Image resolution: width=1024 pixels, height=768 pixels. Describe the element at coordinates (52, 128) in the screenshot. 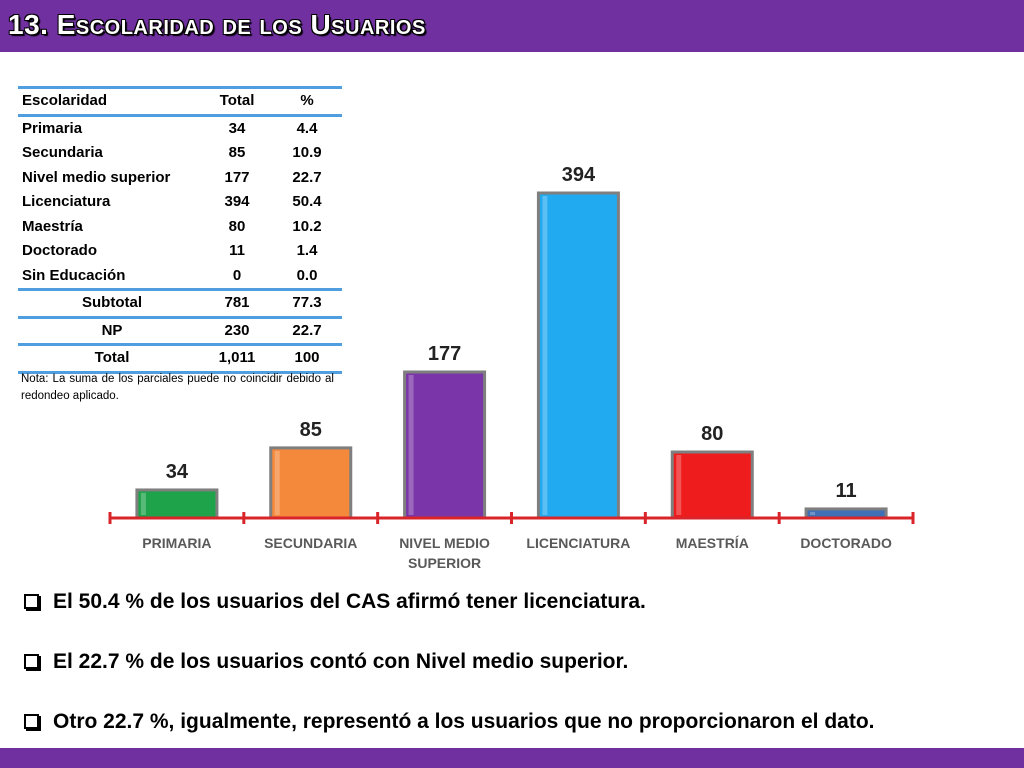

I see `table-cell: Primaria` at that location.